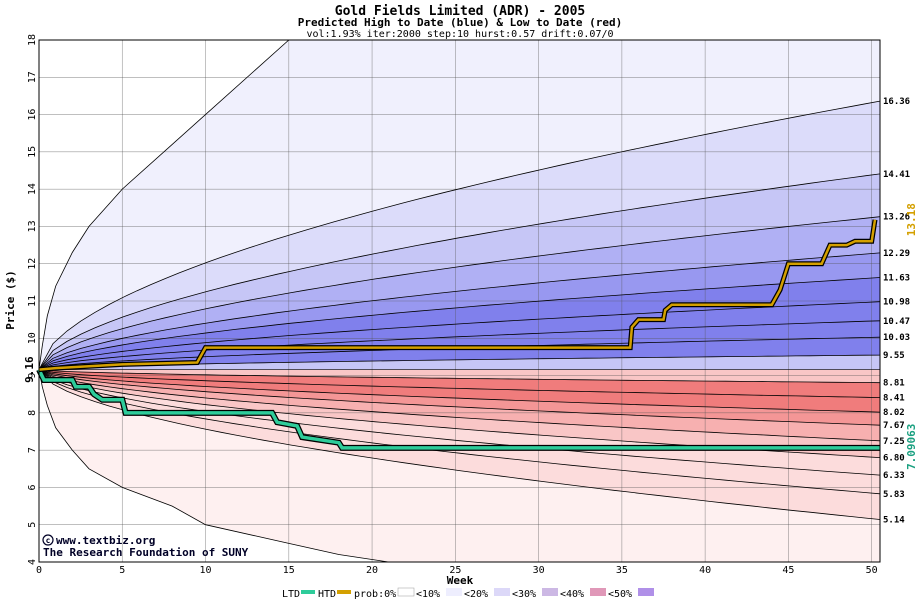  What do you see at coordinates (894, 520) in the screenshot?
I see `percentile-end-label: 5.14` at bounding box center [894, 520].